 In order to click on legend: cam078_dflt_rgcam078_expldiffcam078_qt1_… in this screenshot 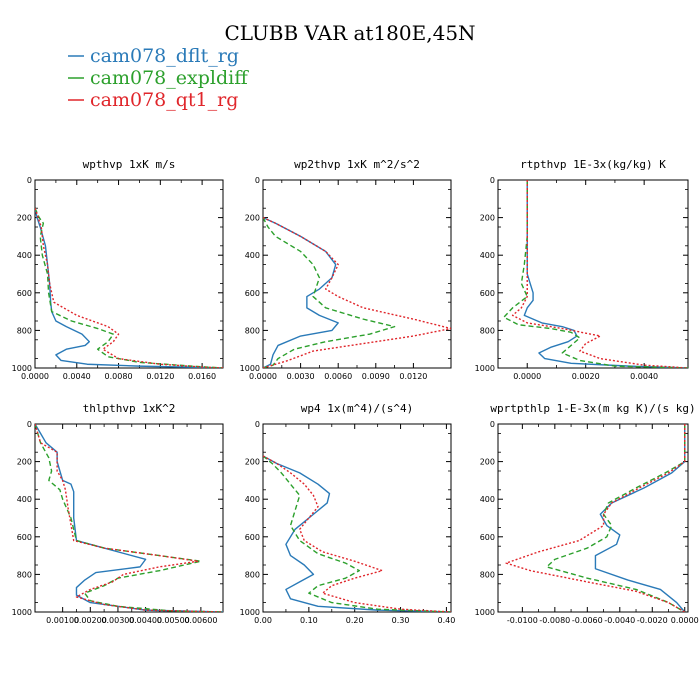, I will do `click(158, 78)`.